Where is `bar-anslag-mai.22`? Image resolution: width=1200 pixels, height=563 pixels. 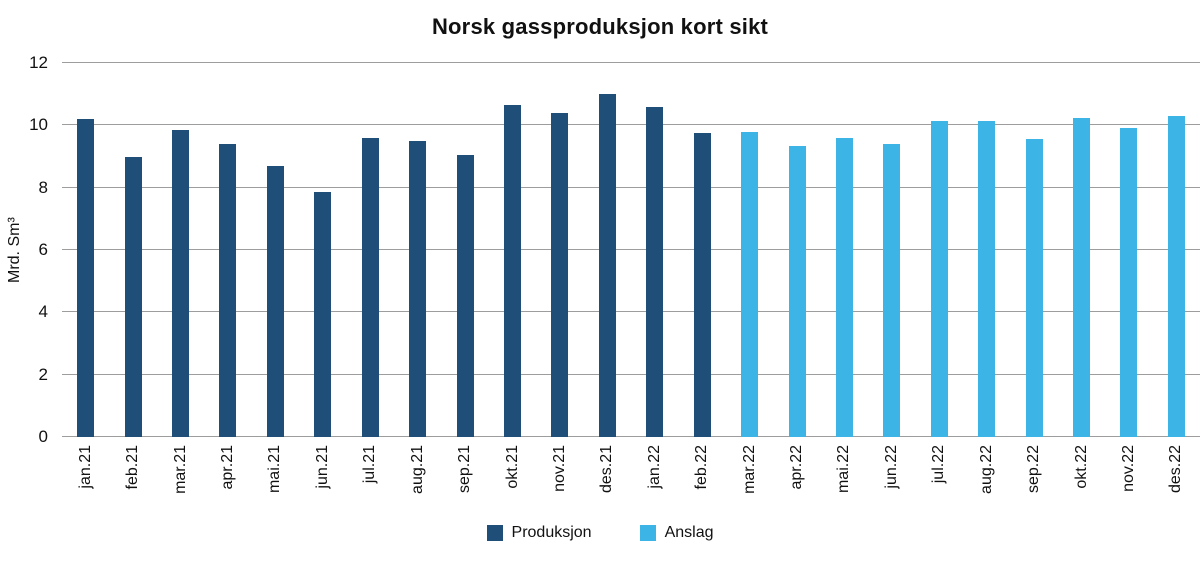
bar-anslag-mai.22 is located at coordinates (844, 287).